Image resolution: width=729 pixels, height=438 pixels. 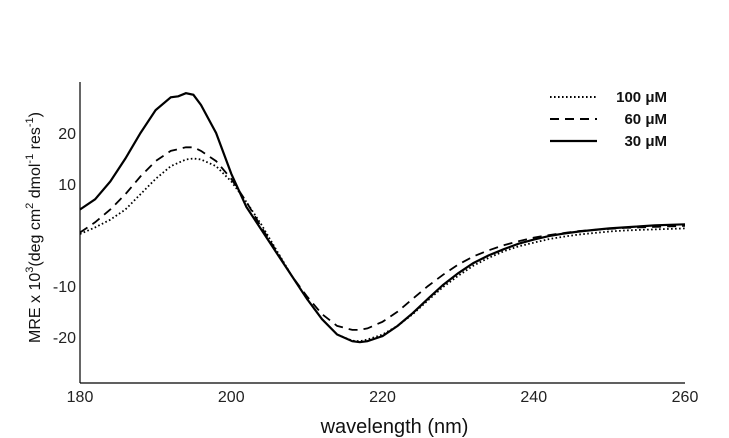 I want to click on y-axis-title-sup: 2, so click(x=30, y=206).